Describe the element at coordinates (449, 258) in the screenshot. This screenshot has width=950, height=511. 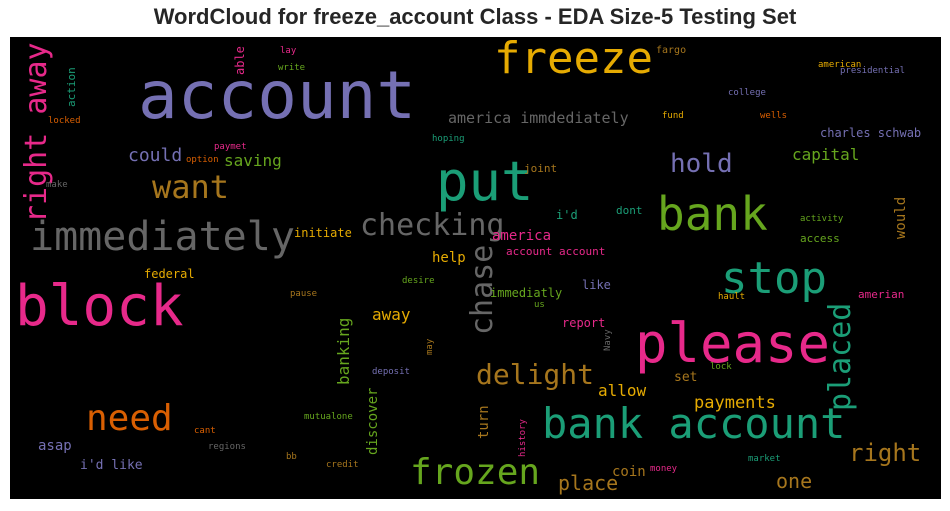
I see `word-help: help` at that location.